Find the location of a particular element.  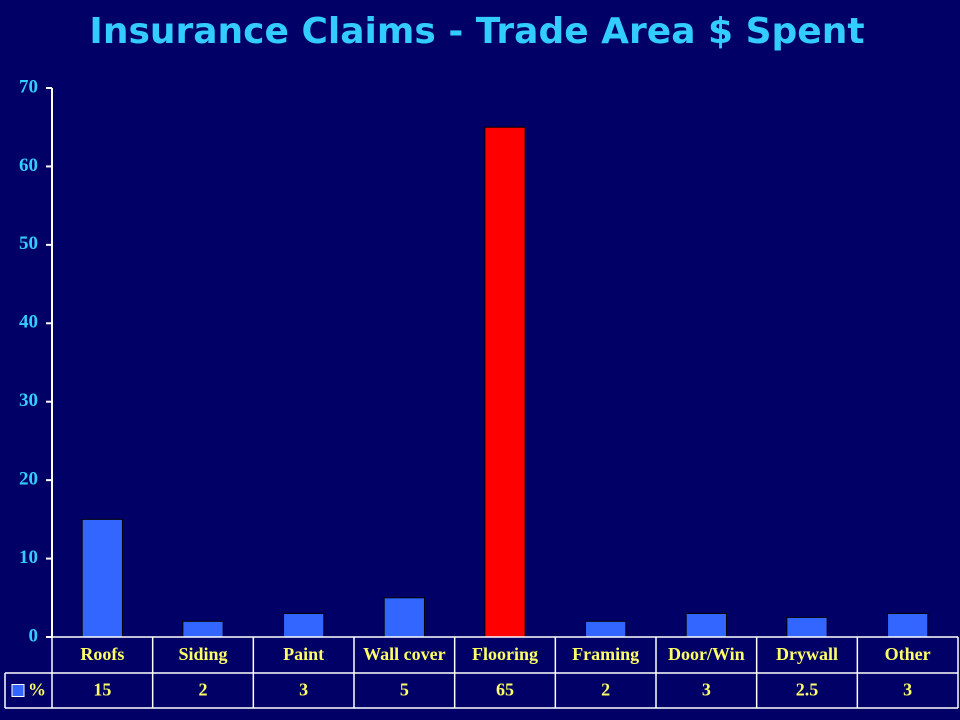

x-tick-label: Door/Win is located at coordinates (706, 654).